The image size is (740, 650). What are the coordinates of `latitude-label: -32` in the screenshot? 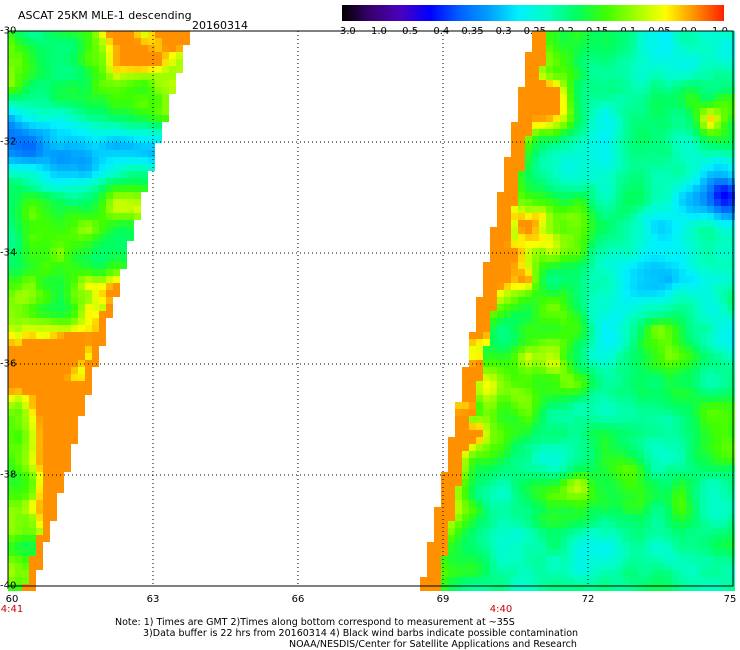 It's located at (8, 142).